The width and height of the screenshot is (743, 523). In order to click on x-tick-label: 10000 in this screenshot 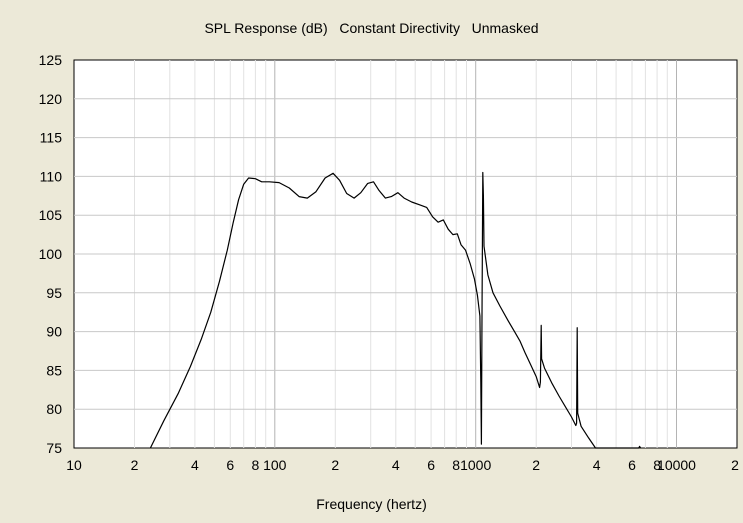, I will do `click(676, 465)`.